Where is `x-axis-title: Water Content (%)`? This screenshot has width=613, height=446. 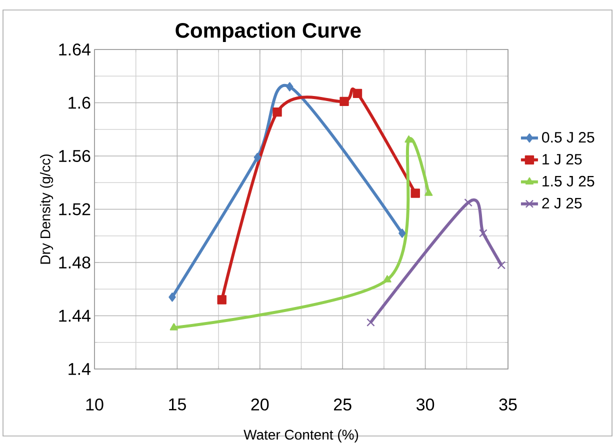
x-axis-title: Water Content (%) is located at coordinates (301, 436).